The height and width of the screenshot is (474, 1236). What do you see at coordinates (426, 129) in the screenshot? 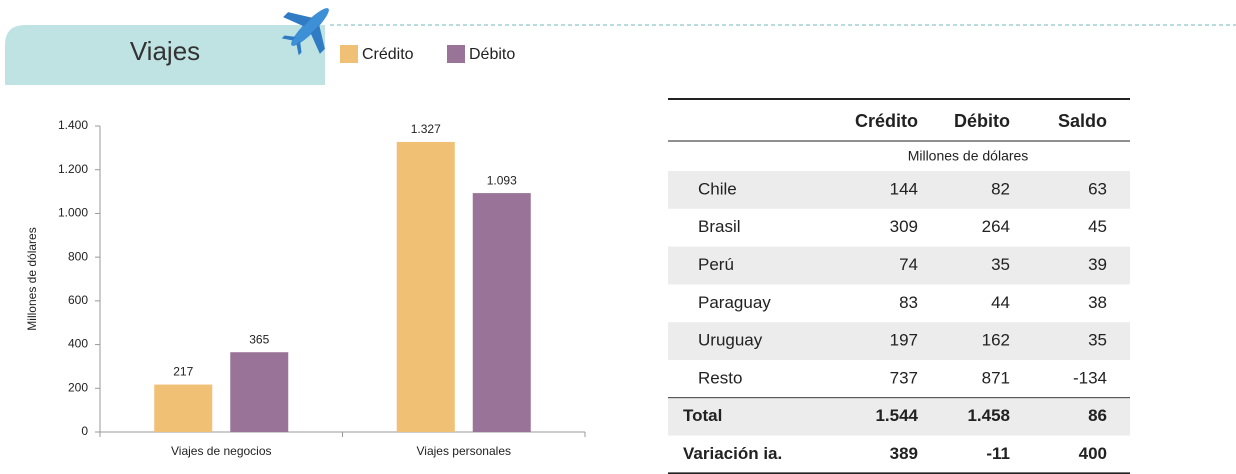
I see `data-label: 1.327` at bounding box center [426, 129].